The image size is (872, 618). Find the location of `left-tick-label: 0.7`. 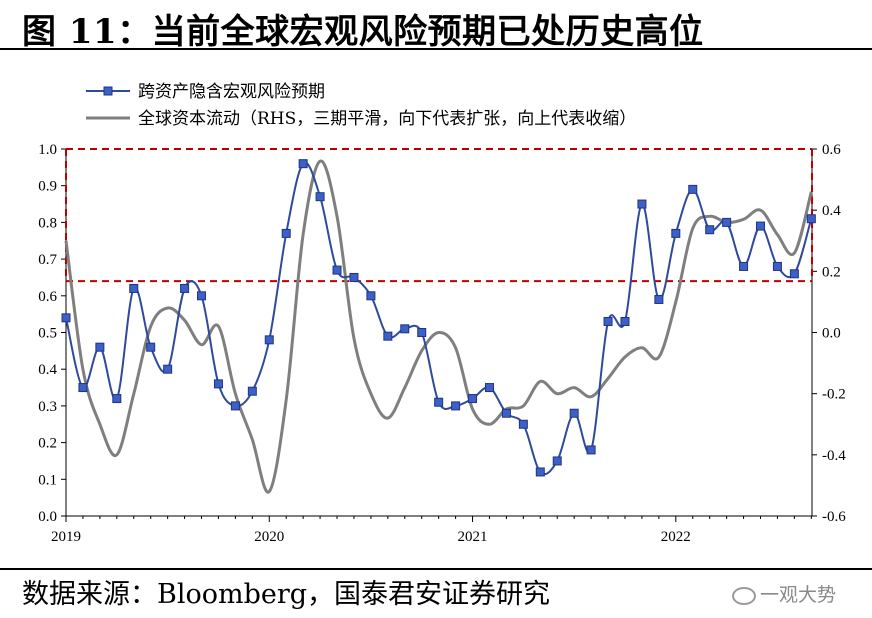

left-tick-label: 0.7 is located at coordinates (47, 260).